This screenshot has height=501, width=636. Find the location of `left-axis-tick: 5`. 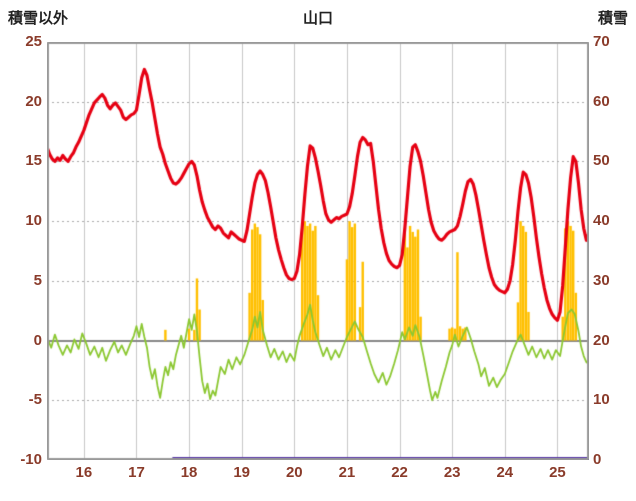

left-axis-tick: 5 is located at coordinates (37, 280).